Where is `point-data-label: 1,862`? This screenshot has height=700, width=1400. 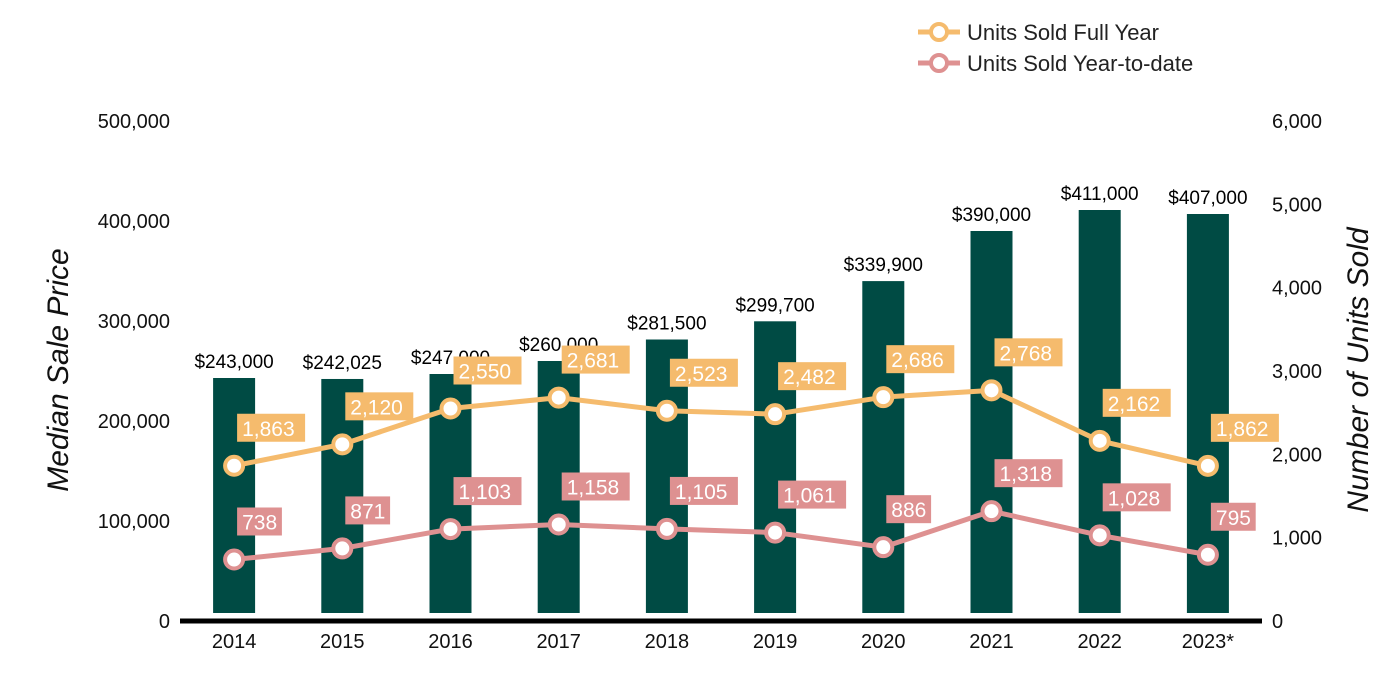
point-data-label: 1,862 is located at coordinates (1242, 429).